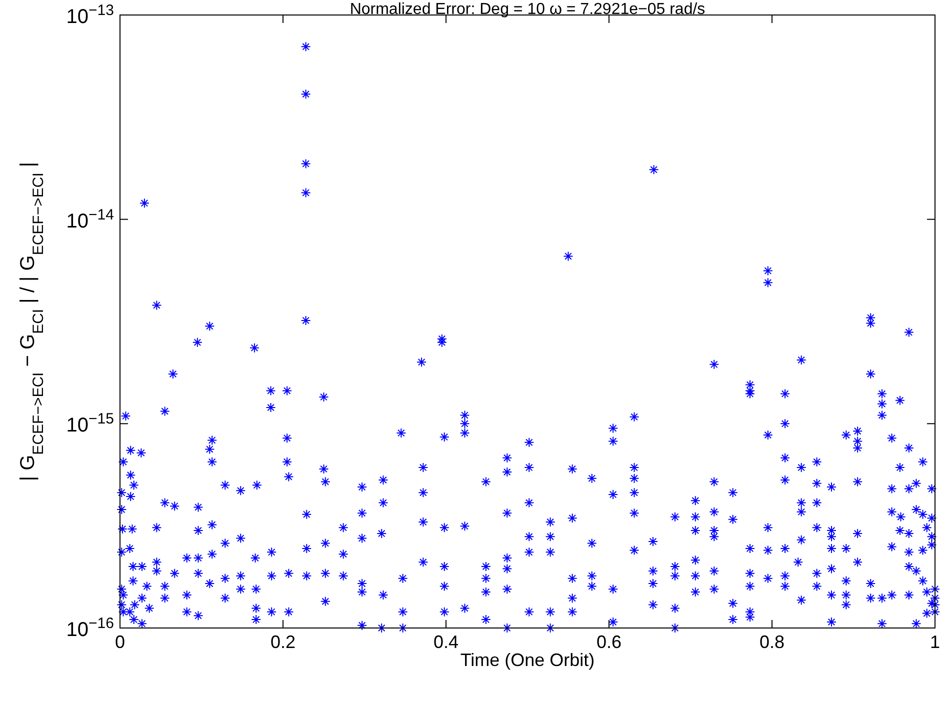 This screenshot has width=943, height=707. Describe the element at coordinates (935, 642) in the screenshot. I see `x-tick-label: 1` at that location.